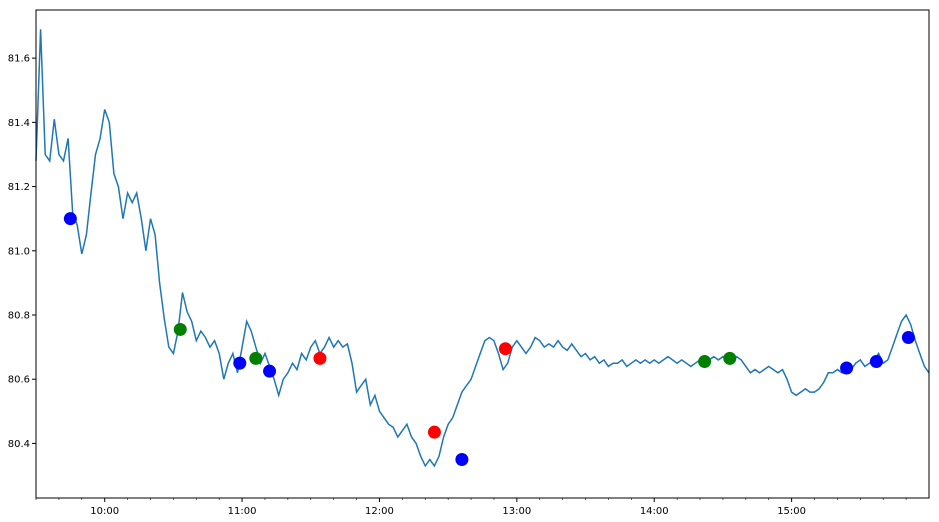  Describe the element at coordinates (19, 380) in the screenshot. I see `y-tick-label: 80.6` at that location.